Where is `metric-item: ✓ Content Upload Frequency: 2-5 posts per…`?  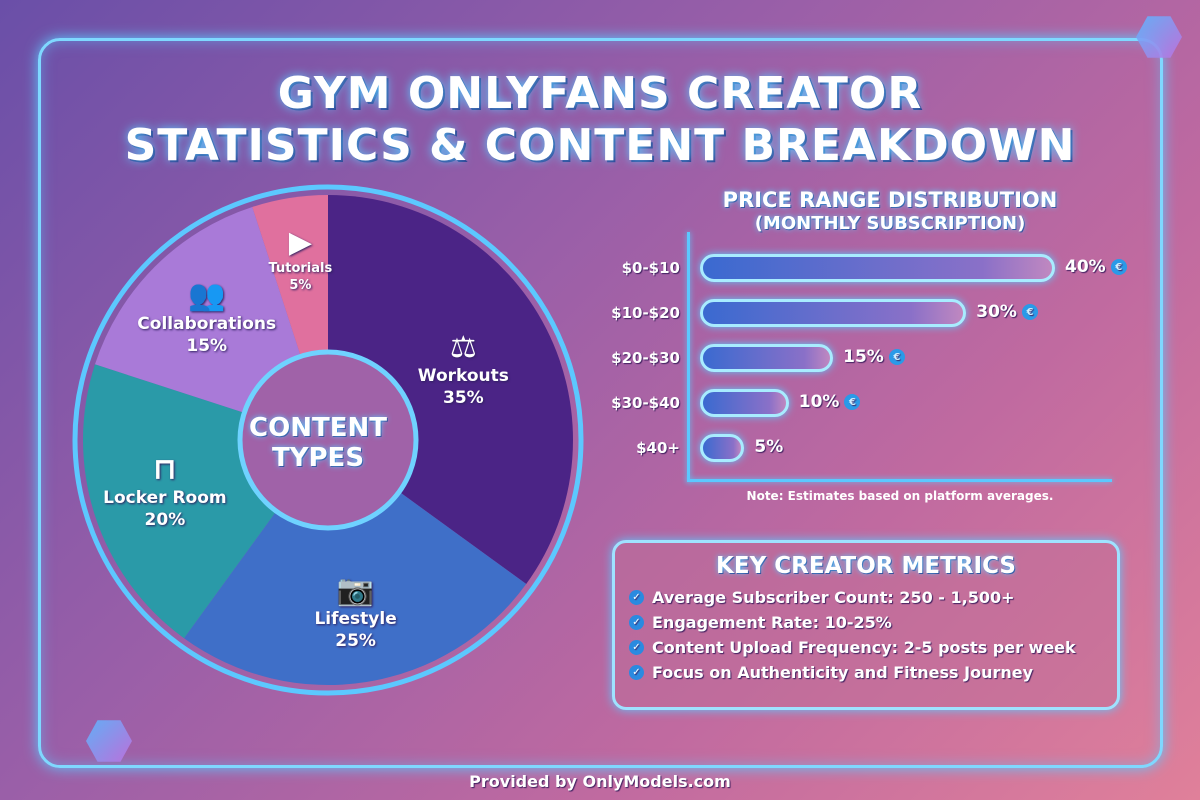 metric-item: ✓ Content Upload Frequency: 2-5 posts per… is located at coordinates (873, 647).